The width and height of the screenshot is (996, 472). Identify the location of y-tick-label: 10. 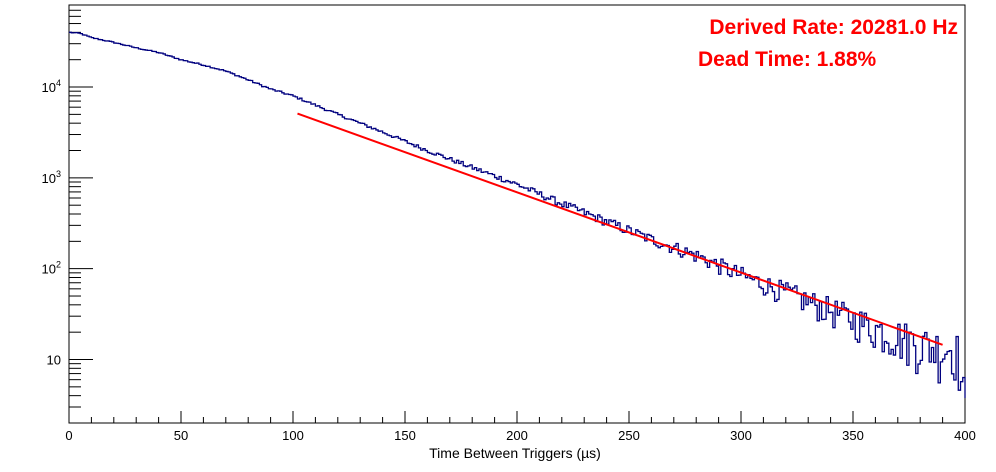
(54, 360).